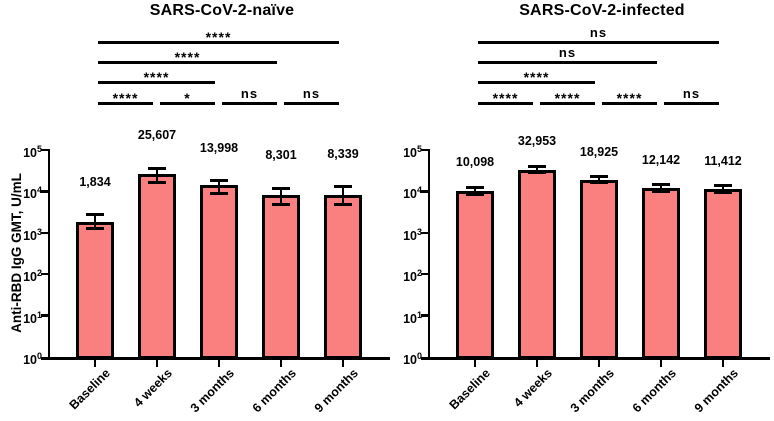 Image resolution: width=774 pixels, height=421 pixels. I want to click on bar-3-months, so click(599, 269).